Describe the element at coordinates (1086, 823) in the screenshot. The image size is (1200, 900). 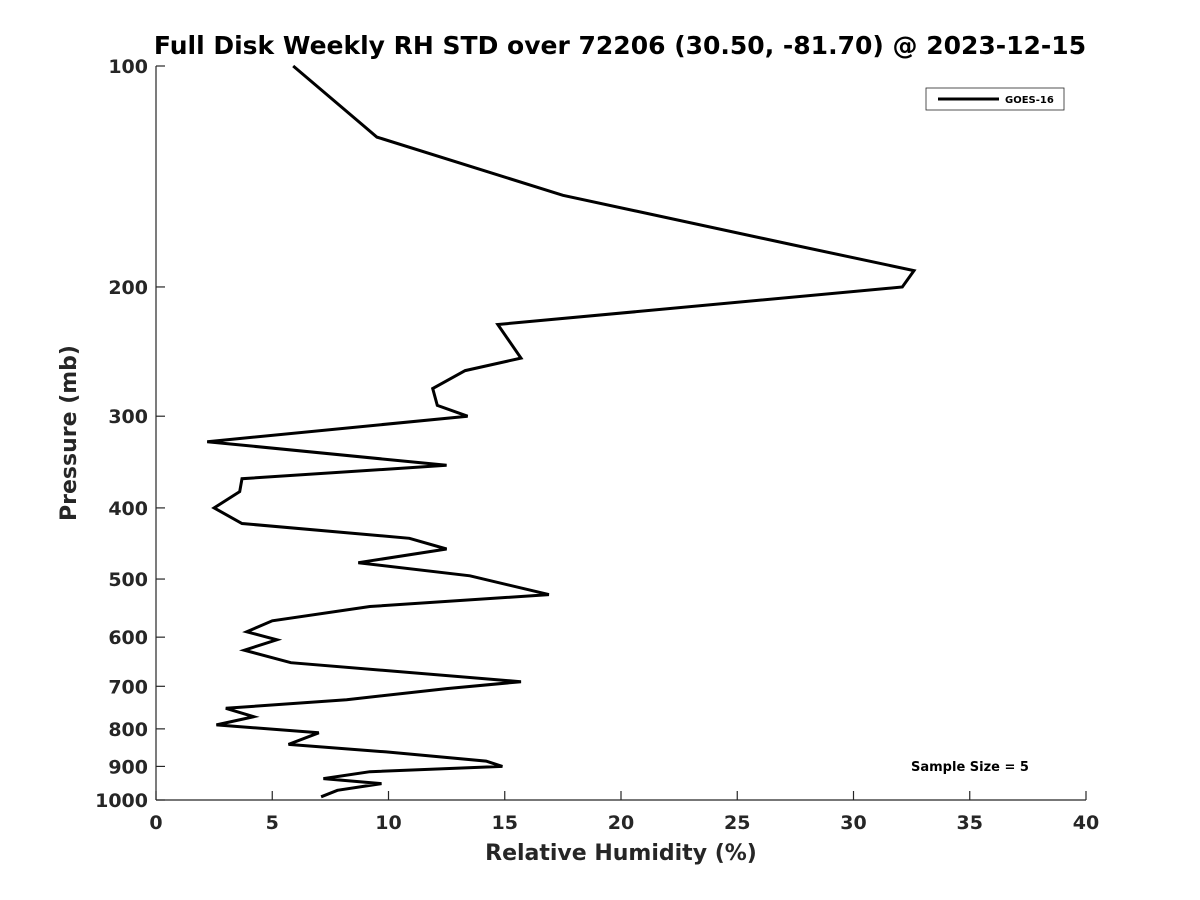
I see `x-tick-label: 40` at that location.